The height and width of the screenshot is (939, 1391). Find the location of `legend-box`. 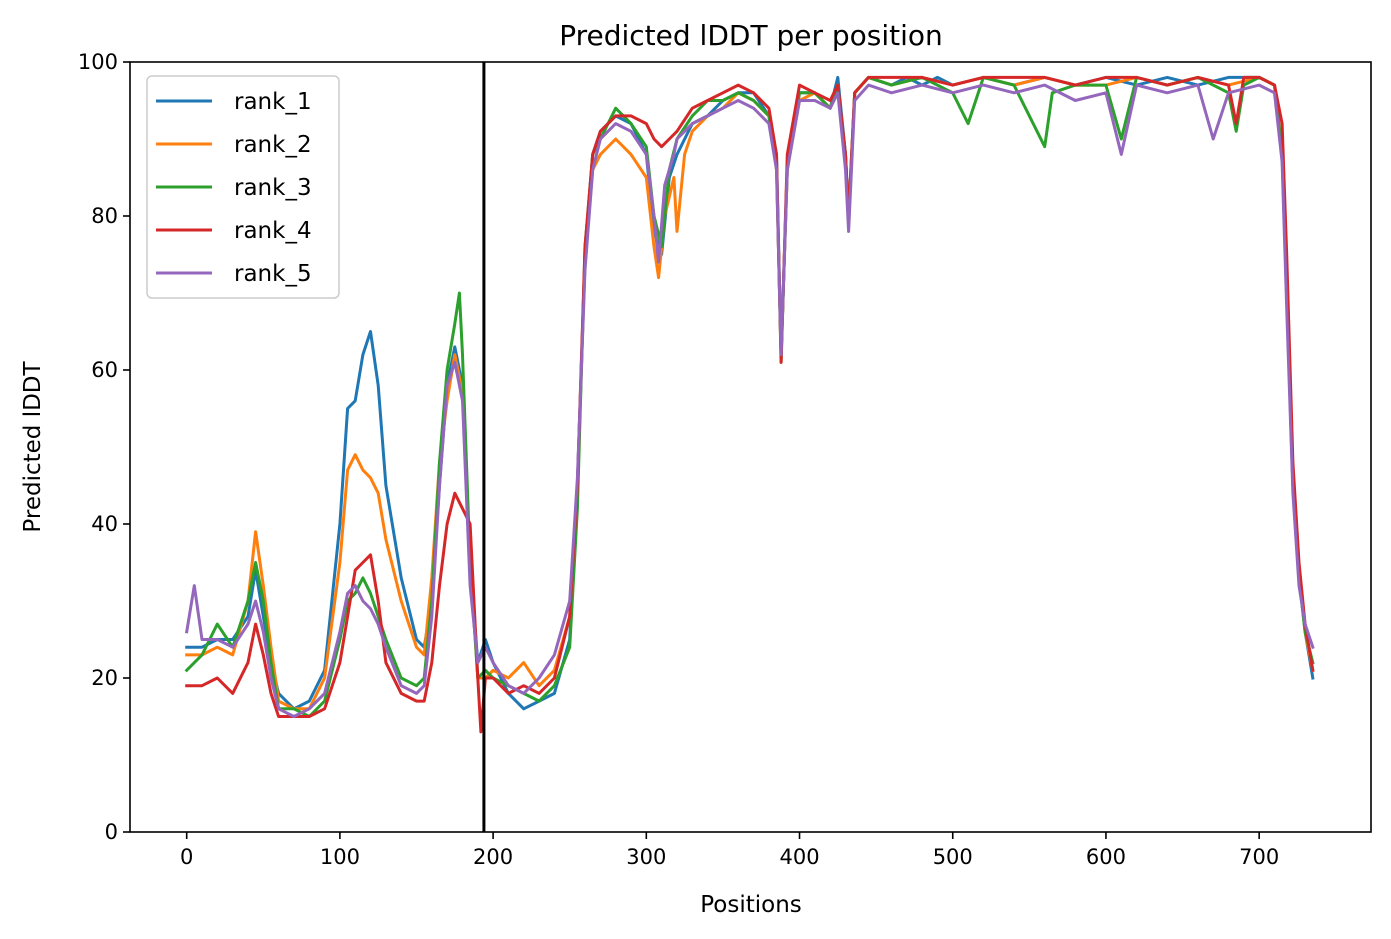

legend-box is located at coordinates (243, 187).